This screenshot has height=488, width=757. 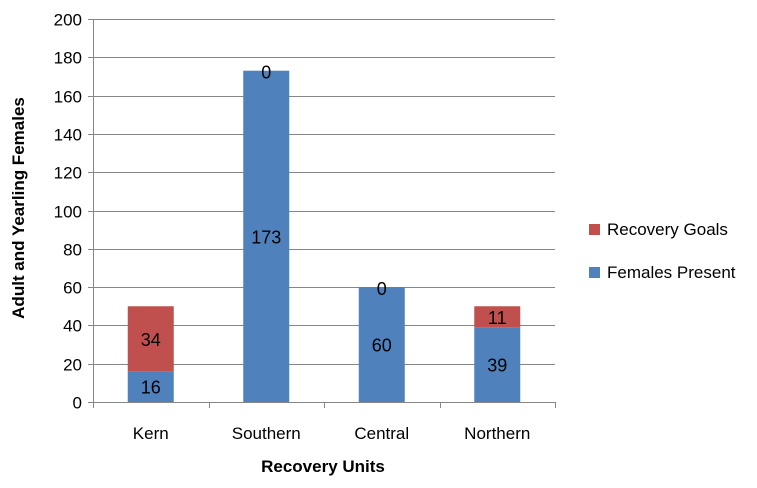 What do you see at coordinates (266, 433) in the screenshot?
I see `x-tick-label: Southern` at bounding box center [266, 433].